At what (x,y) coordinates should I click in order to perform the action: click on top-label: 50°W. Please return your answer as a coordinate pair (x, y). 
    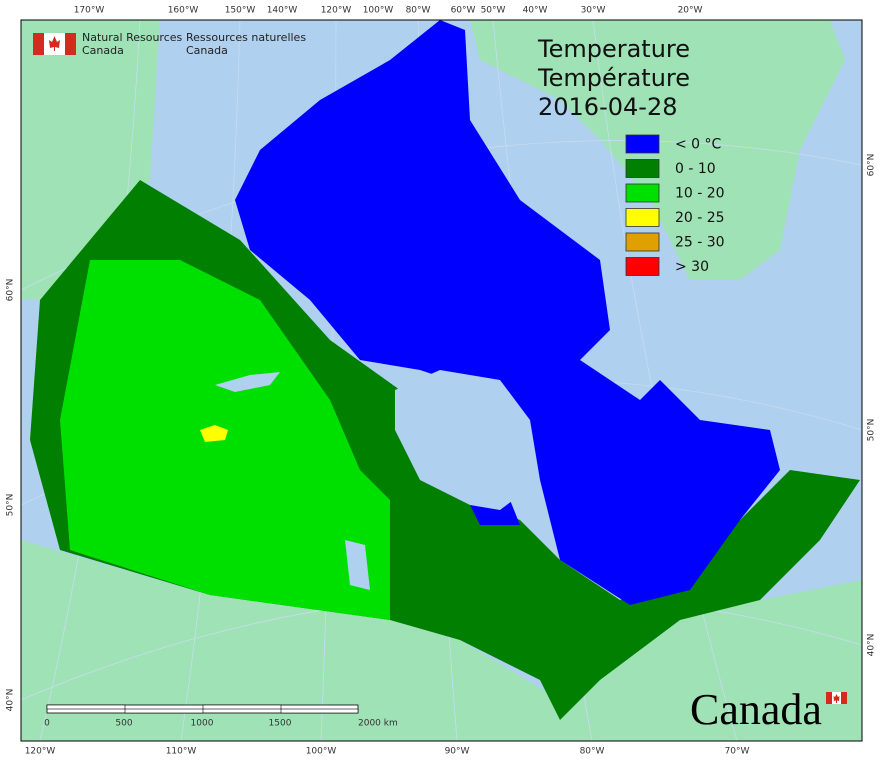
    Looking at the image, I should click on (493, 11).